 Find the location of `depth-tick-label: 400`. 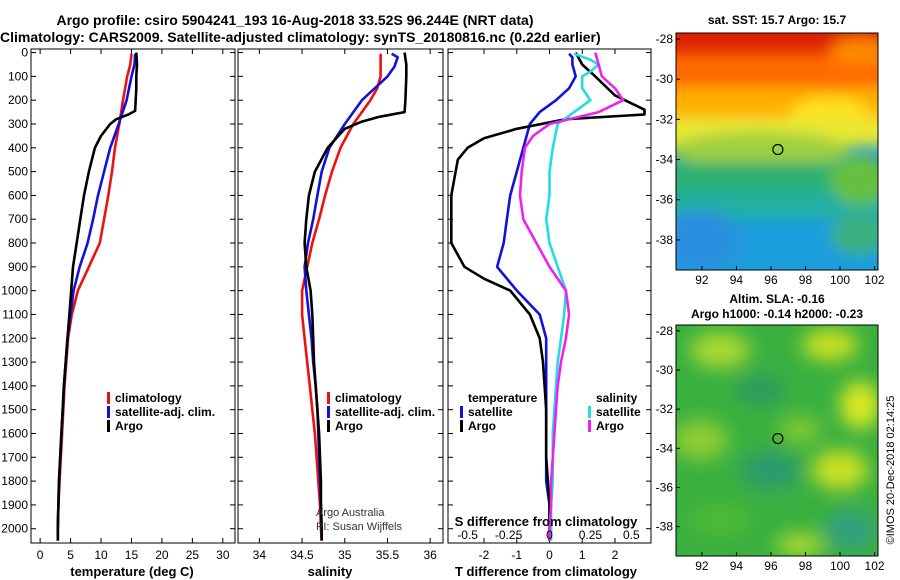

depth-tick-label: 400 is located at coordinates (18, 148).